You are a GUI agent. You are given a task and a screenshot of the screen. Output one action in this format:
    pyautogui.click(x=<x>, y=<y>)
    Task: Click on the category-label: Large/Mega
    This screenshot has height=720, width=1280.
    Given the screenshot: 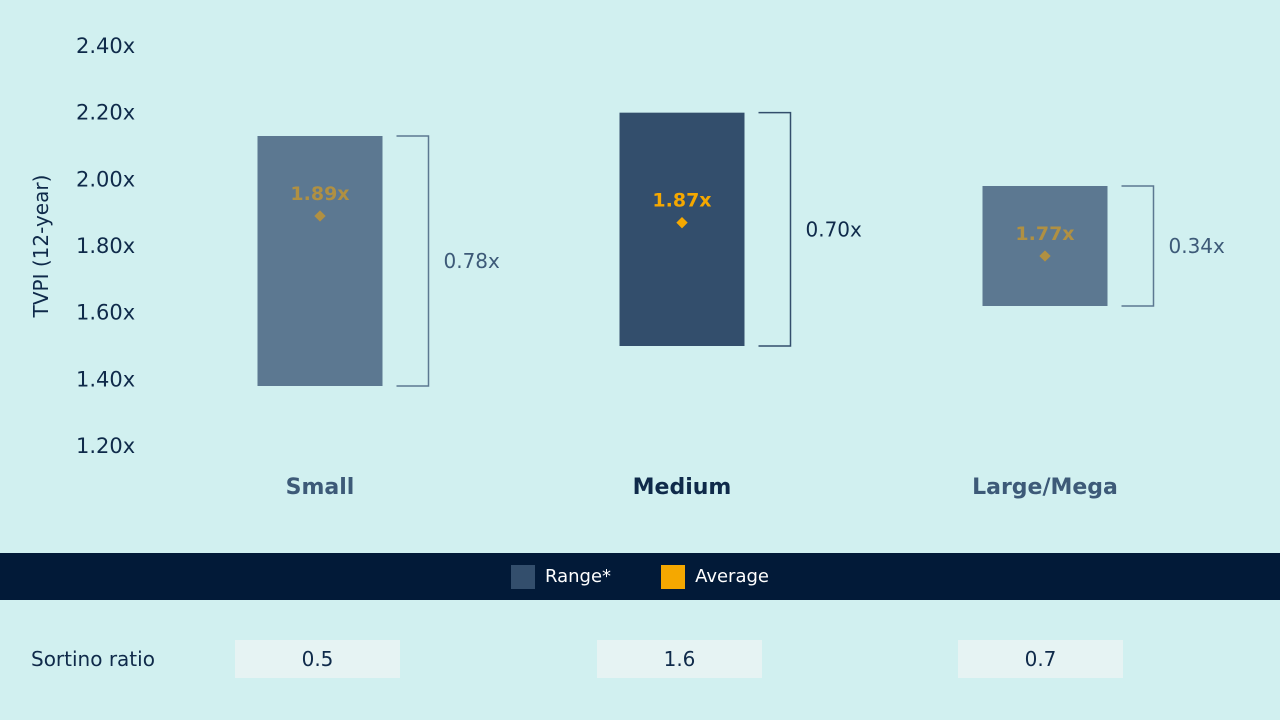 What is the action you would take?
    pyautogui.click(x=1045, y=487)
    